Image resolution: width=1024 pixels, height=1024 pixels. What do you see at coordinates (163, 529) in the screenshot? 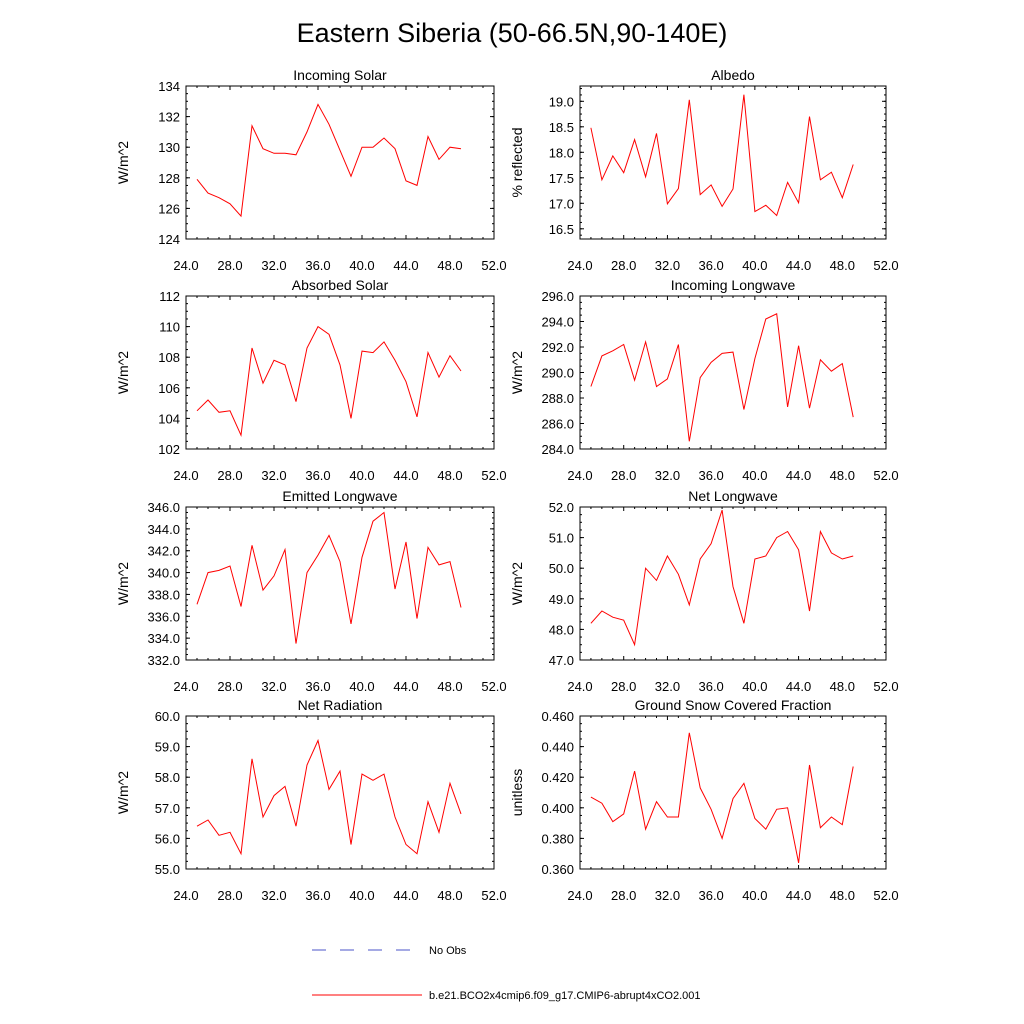
I see `y-tick-label: 344.0` at bounding box center [163, 529].